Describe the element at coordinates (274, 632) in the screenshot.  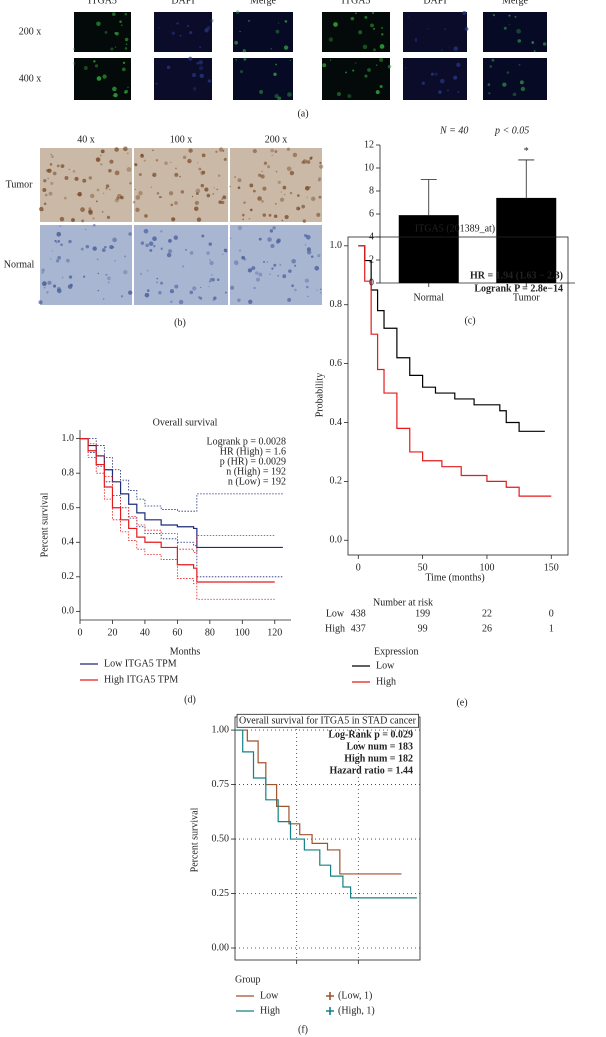
I see `x-tick-label: 120` at that location.